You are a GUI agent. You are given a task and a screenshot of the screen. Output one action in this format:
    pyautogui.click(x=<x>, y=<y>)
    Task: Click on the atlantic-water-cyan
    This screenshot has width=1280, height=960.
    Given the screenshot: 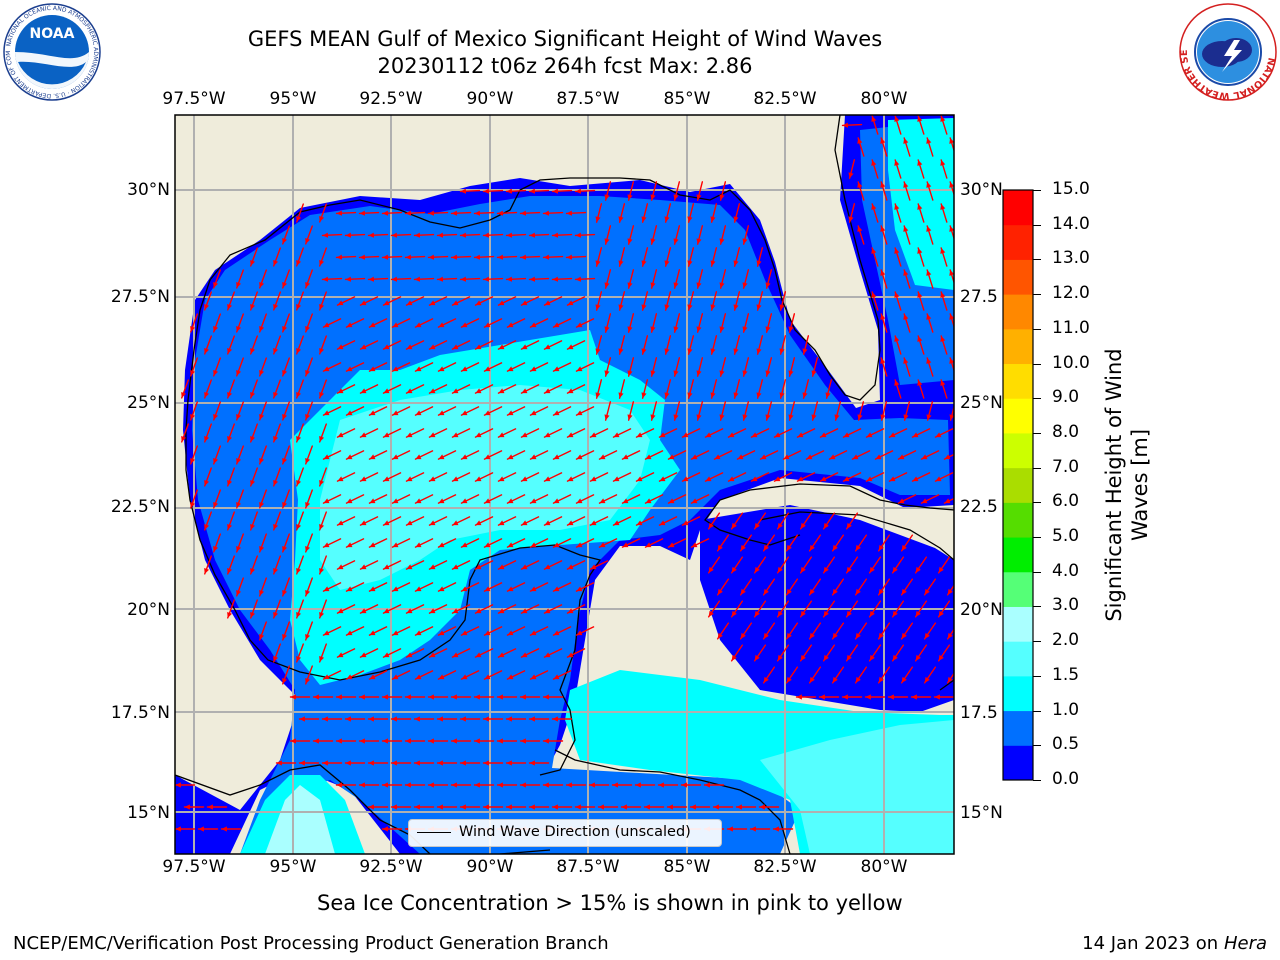 What is the action you would take?
    pyautogui.click(x=921, y=204)
    